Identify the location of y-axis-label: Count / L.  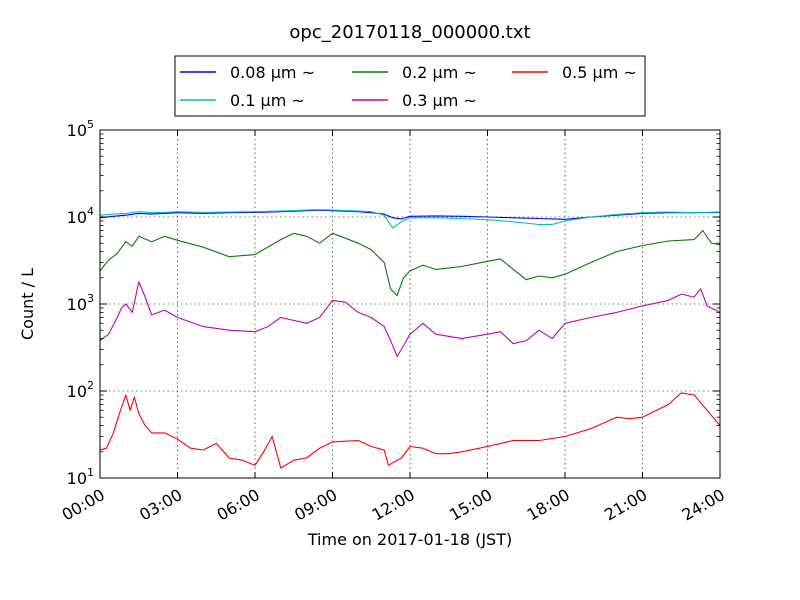
(27, 304).